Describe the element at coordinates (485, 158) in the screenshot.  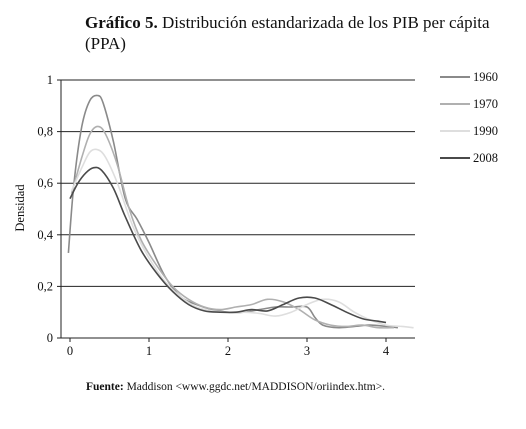
I see `legend-label-2008: 2008` at that location.